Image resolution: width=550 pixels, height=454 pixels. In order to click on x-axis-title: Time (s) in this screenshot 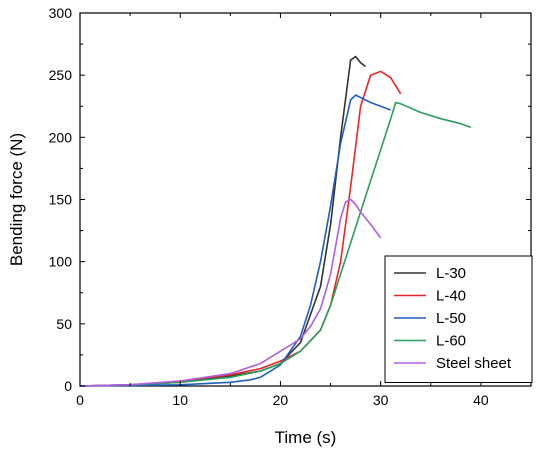, I will do `click(306, 437)`.